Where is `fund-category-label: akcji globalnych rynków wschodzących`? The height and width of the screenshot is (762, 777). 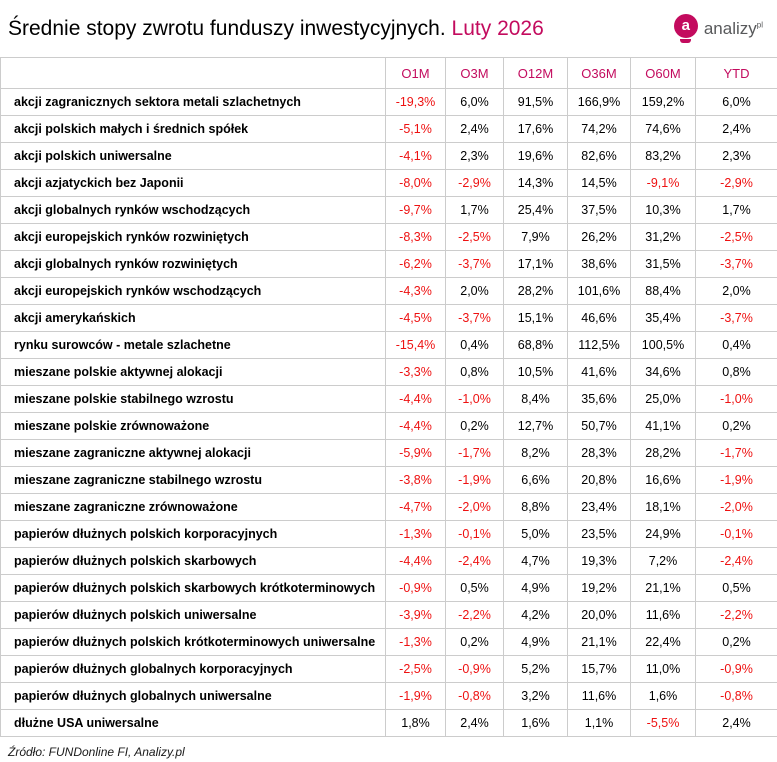
fund-category-label: akcji globalnych rynków wschodzących is located at coordinates (193, 210).